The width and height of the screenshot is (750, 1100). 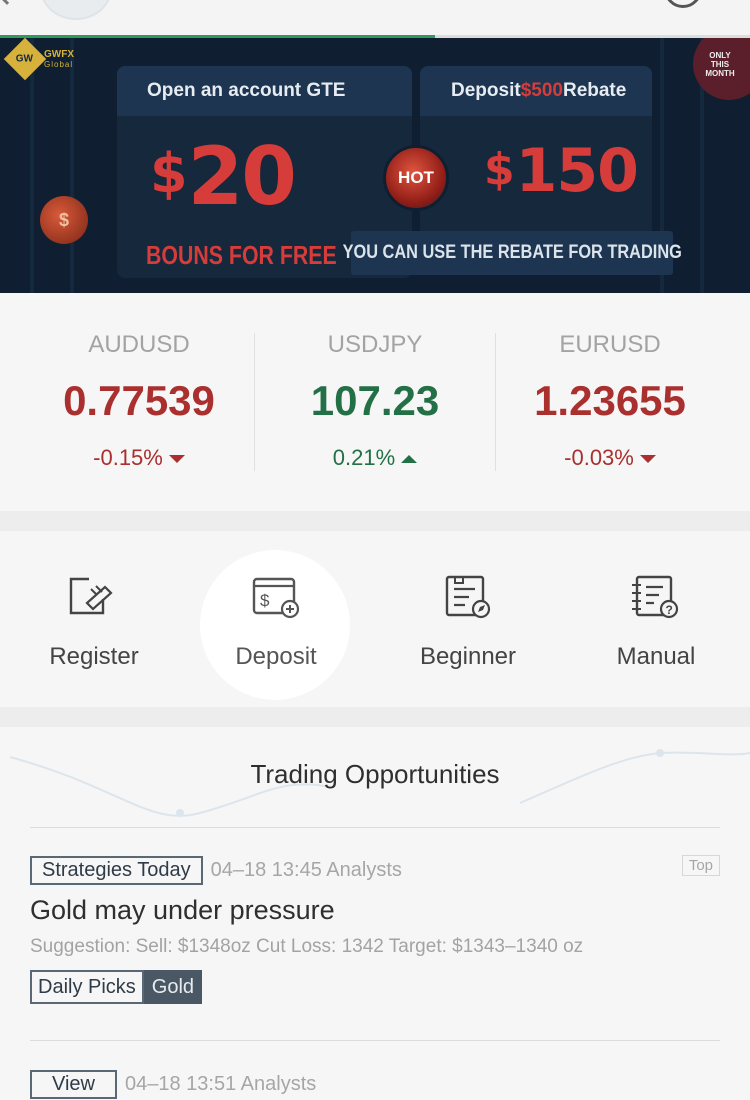 I want to click on shortcut-register: Register, so click(x=94, y=619).